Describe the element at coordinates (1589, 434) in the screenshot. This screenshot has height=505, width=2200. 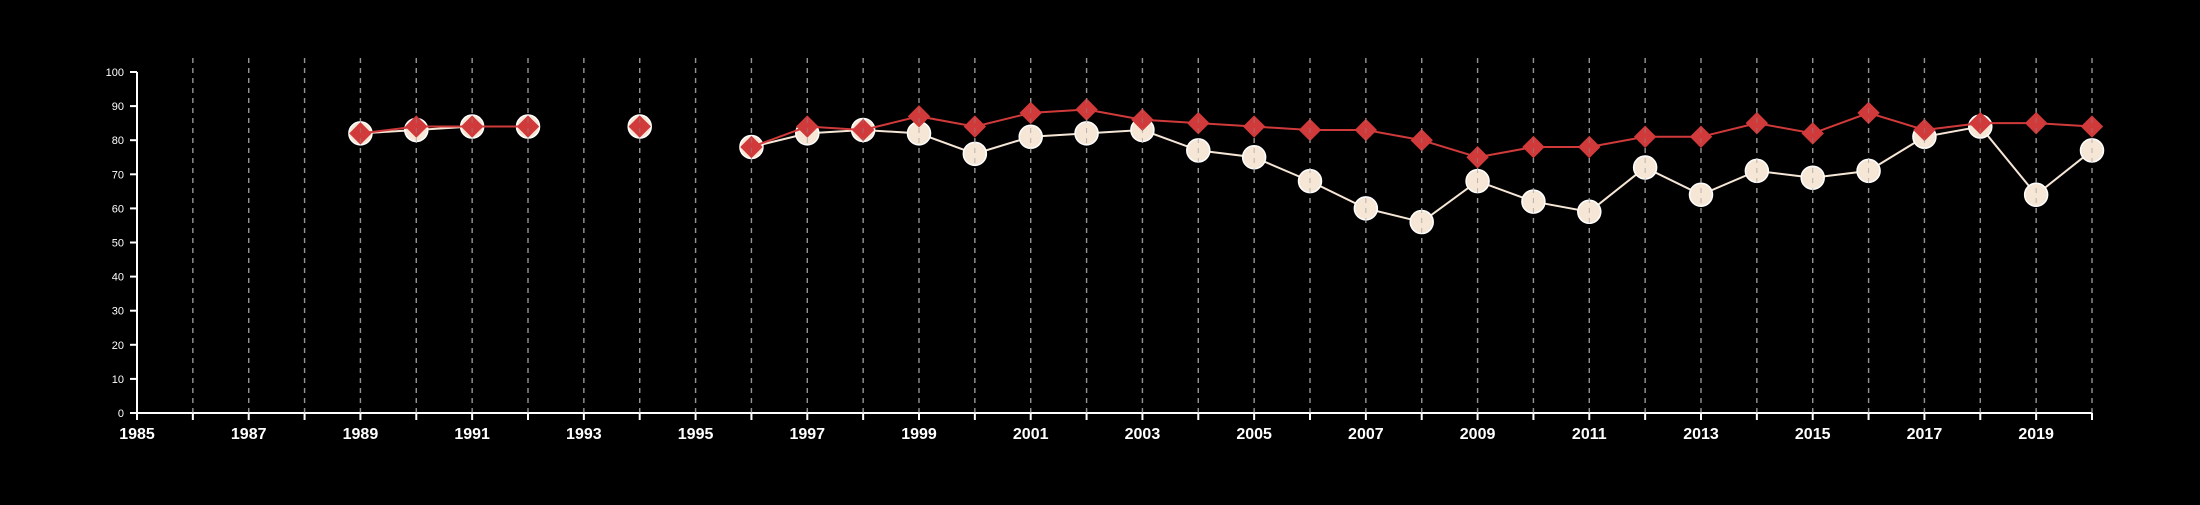
I see `x-tick-label: 2011` at that location.